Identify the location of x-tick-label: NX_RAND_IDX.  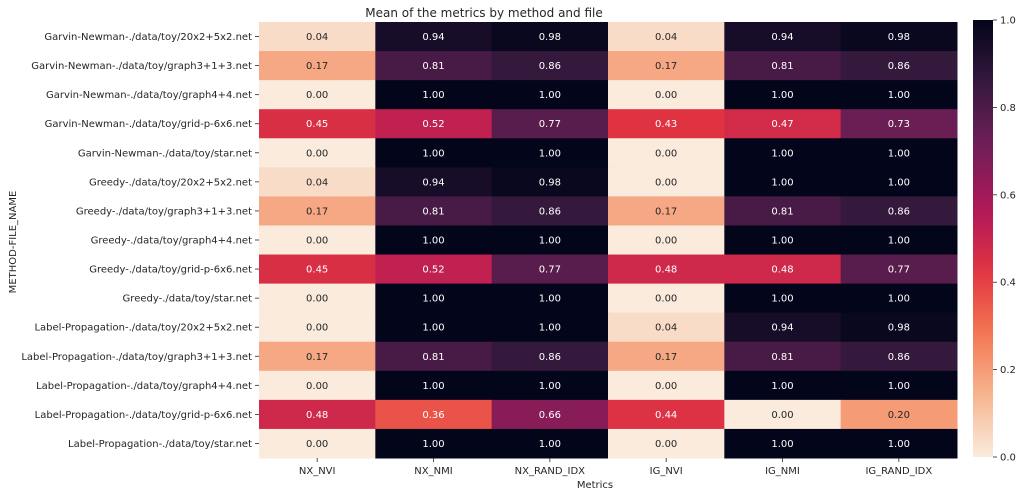
(550, 471).